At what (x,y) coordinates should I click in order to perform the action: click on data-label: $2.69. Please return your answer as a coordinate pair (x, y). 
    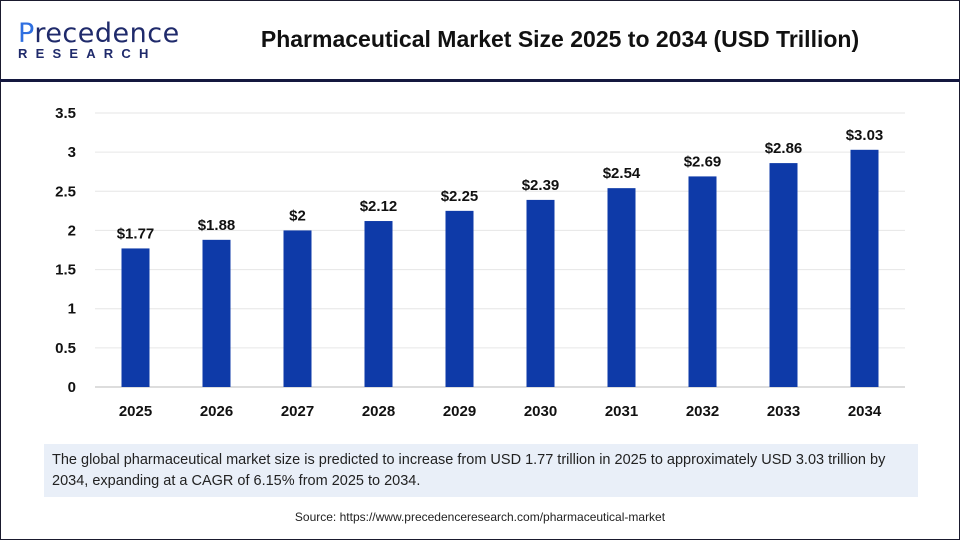
    Looking at the image, I should click on (703, 161).